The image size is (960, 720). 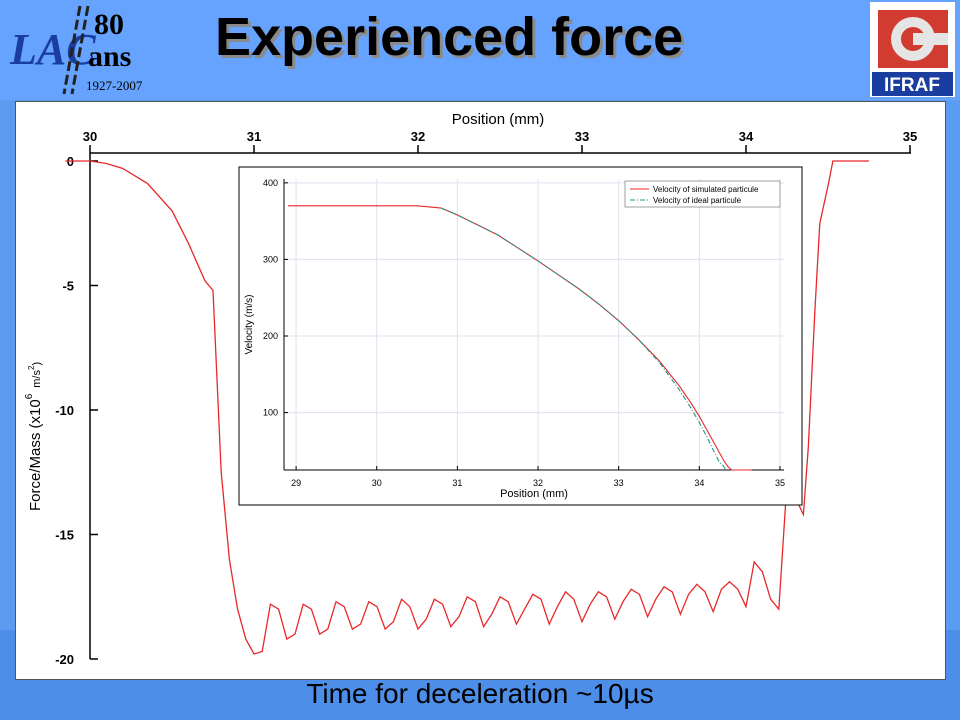 What do you see at coordinates (64, 535) in the screenshot?
I see `y-tick-label: -15` at bounding box center [64, 535].